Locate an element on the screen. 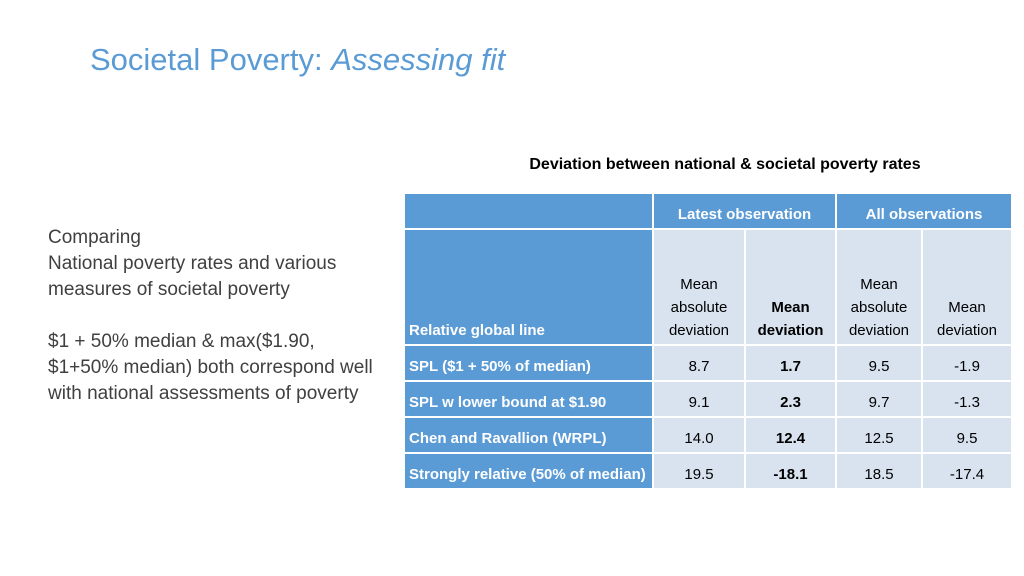 The height and width of the screenshot is (576, 1024). row-label: SPL w lower bound at $1.90 is located at coordinates (528, 399).